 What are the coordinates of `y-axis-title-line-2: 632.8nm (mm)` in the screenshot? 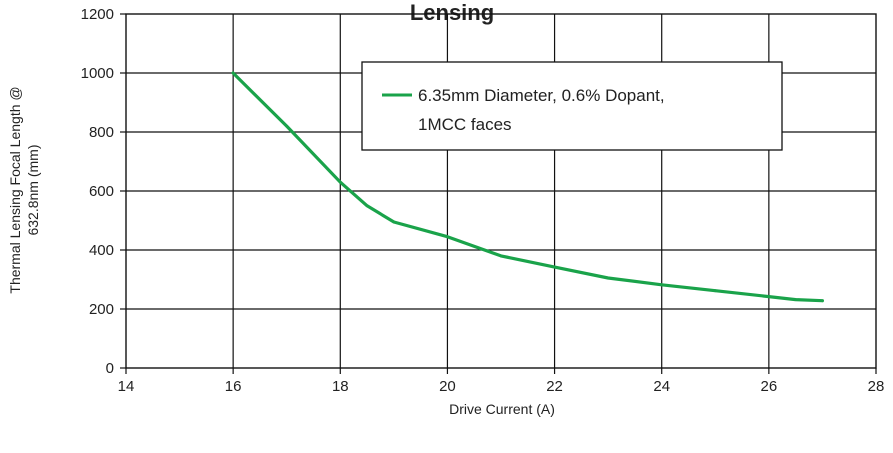 It's located at (33, 189).